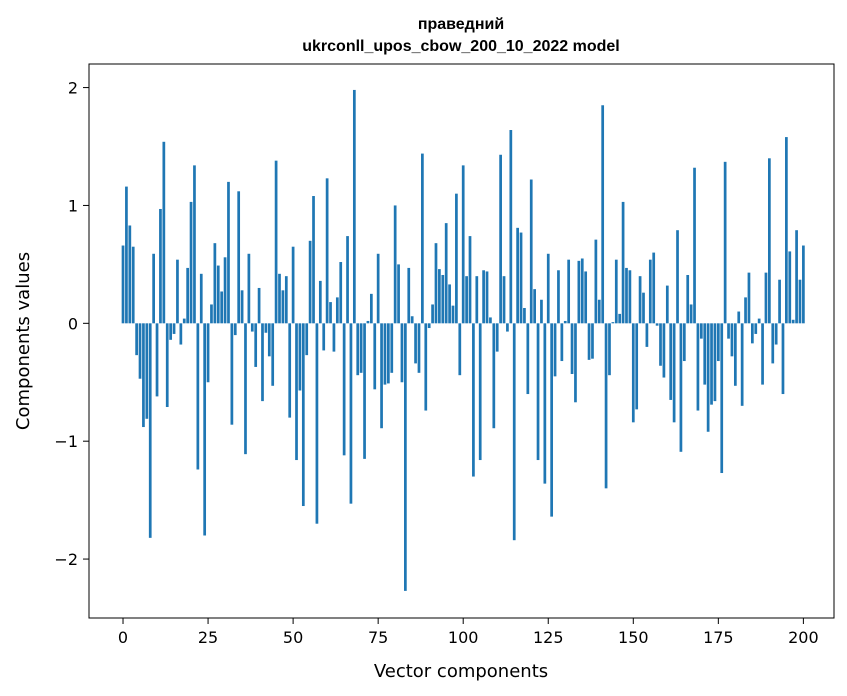 Image resolution: width=847 pixels, height=696 pixels. Describe the element at coordinates (548, 637) in the screenshot. I see `x-tick-label: 125` at that location.